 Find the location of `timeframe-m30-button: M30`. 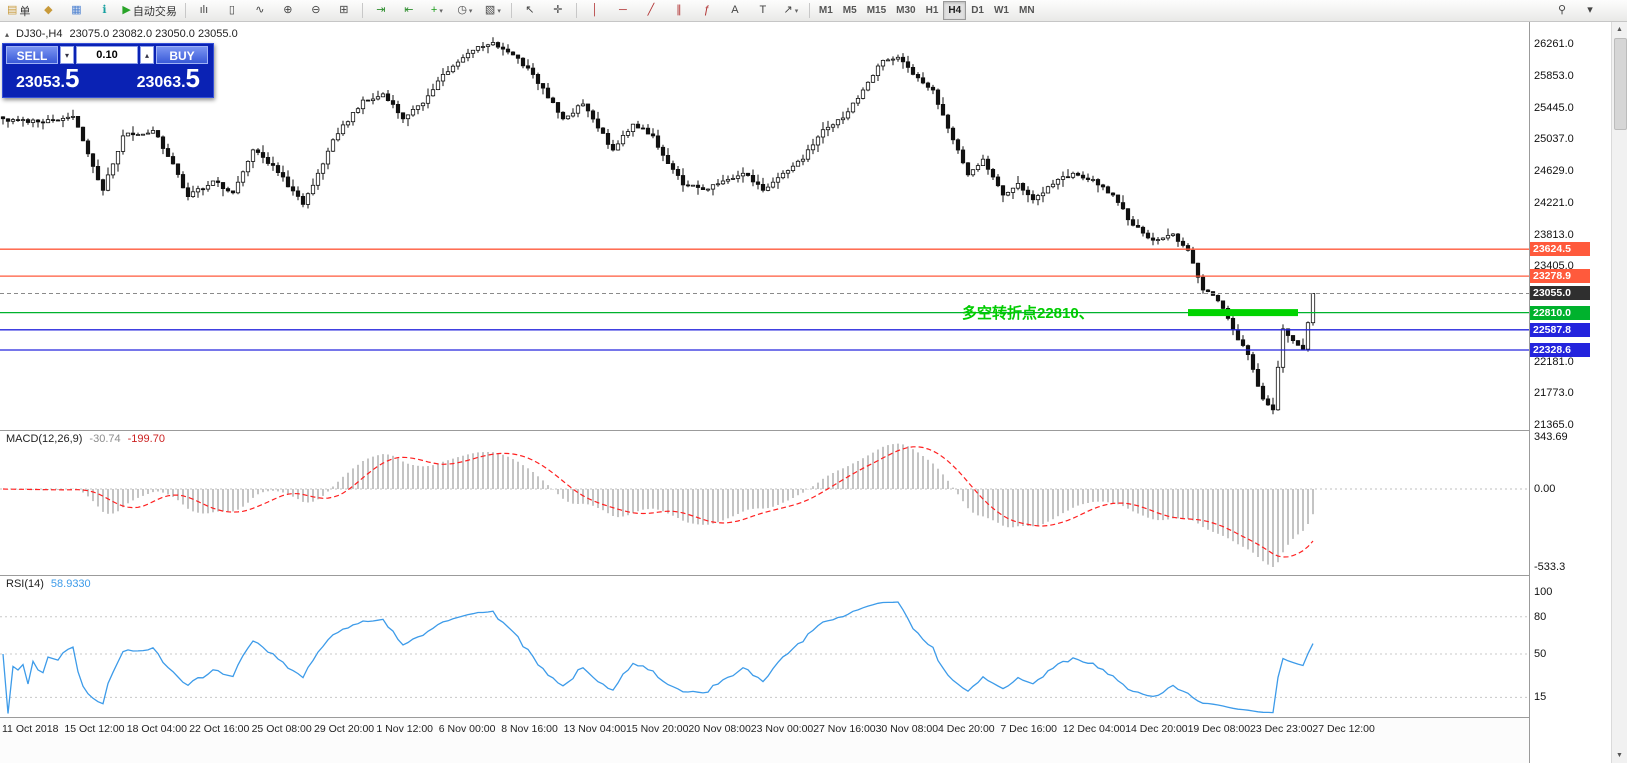

timeframe-m30-button: M30 is located at coordinates (906, 10).